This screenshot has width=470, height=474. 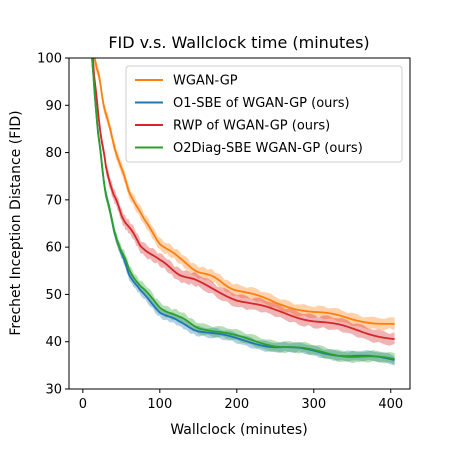 What do you see at coordinates (268, 148) in the screenshot?
I see `legend-entry-3: O2Diag-SBE WGAN-GP (ours)` at bounding box center [268, 148].